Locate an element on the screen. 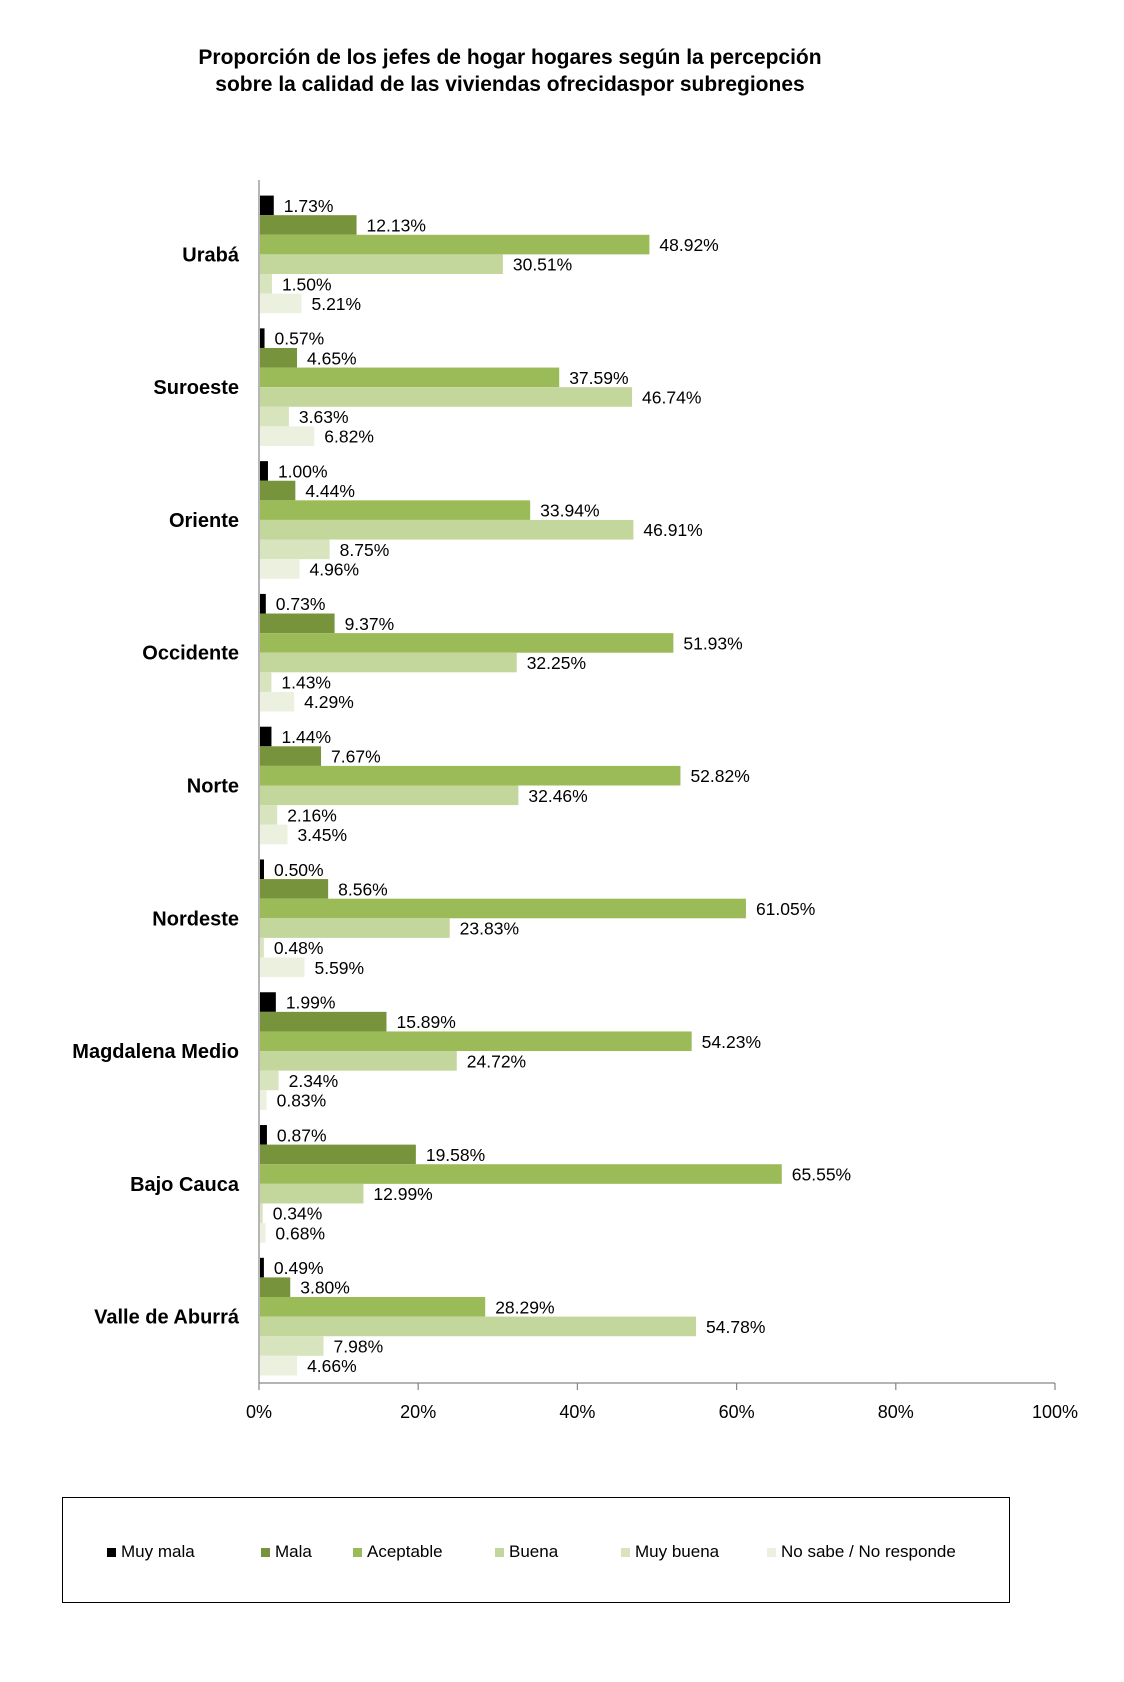 This screenshot has height=1682, width=1124. bar-magdalena-medio-muy-mala is located at coordinates (268, 1002).